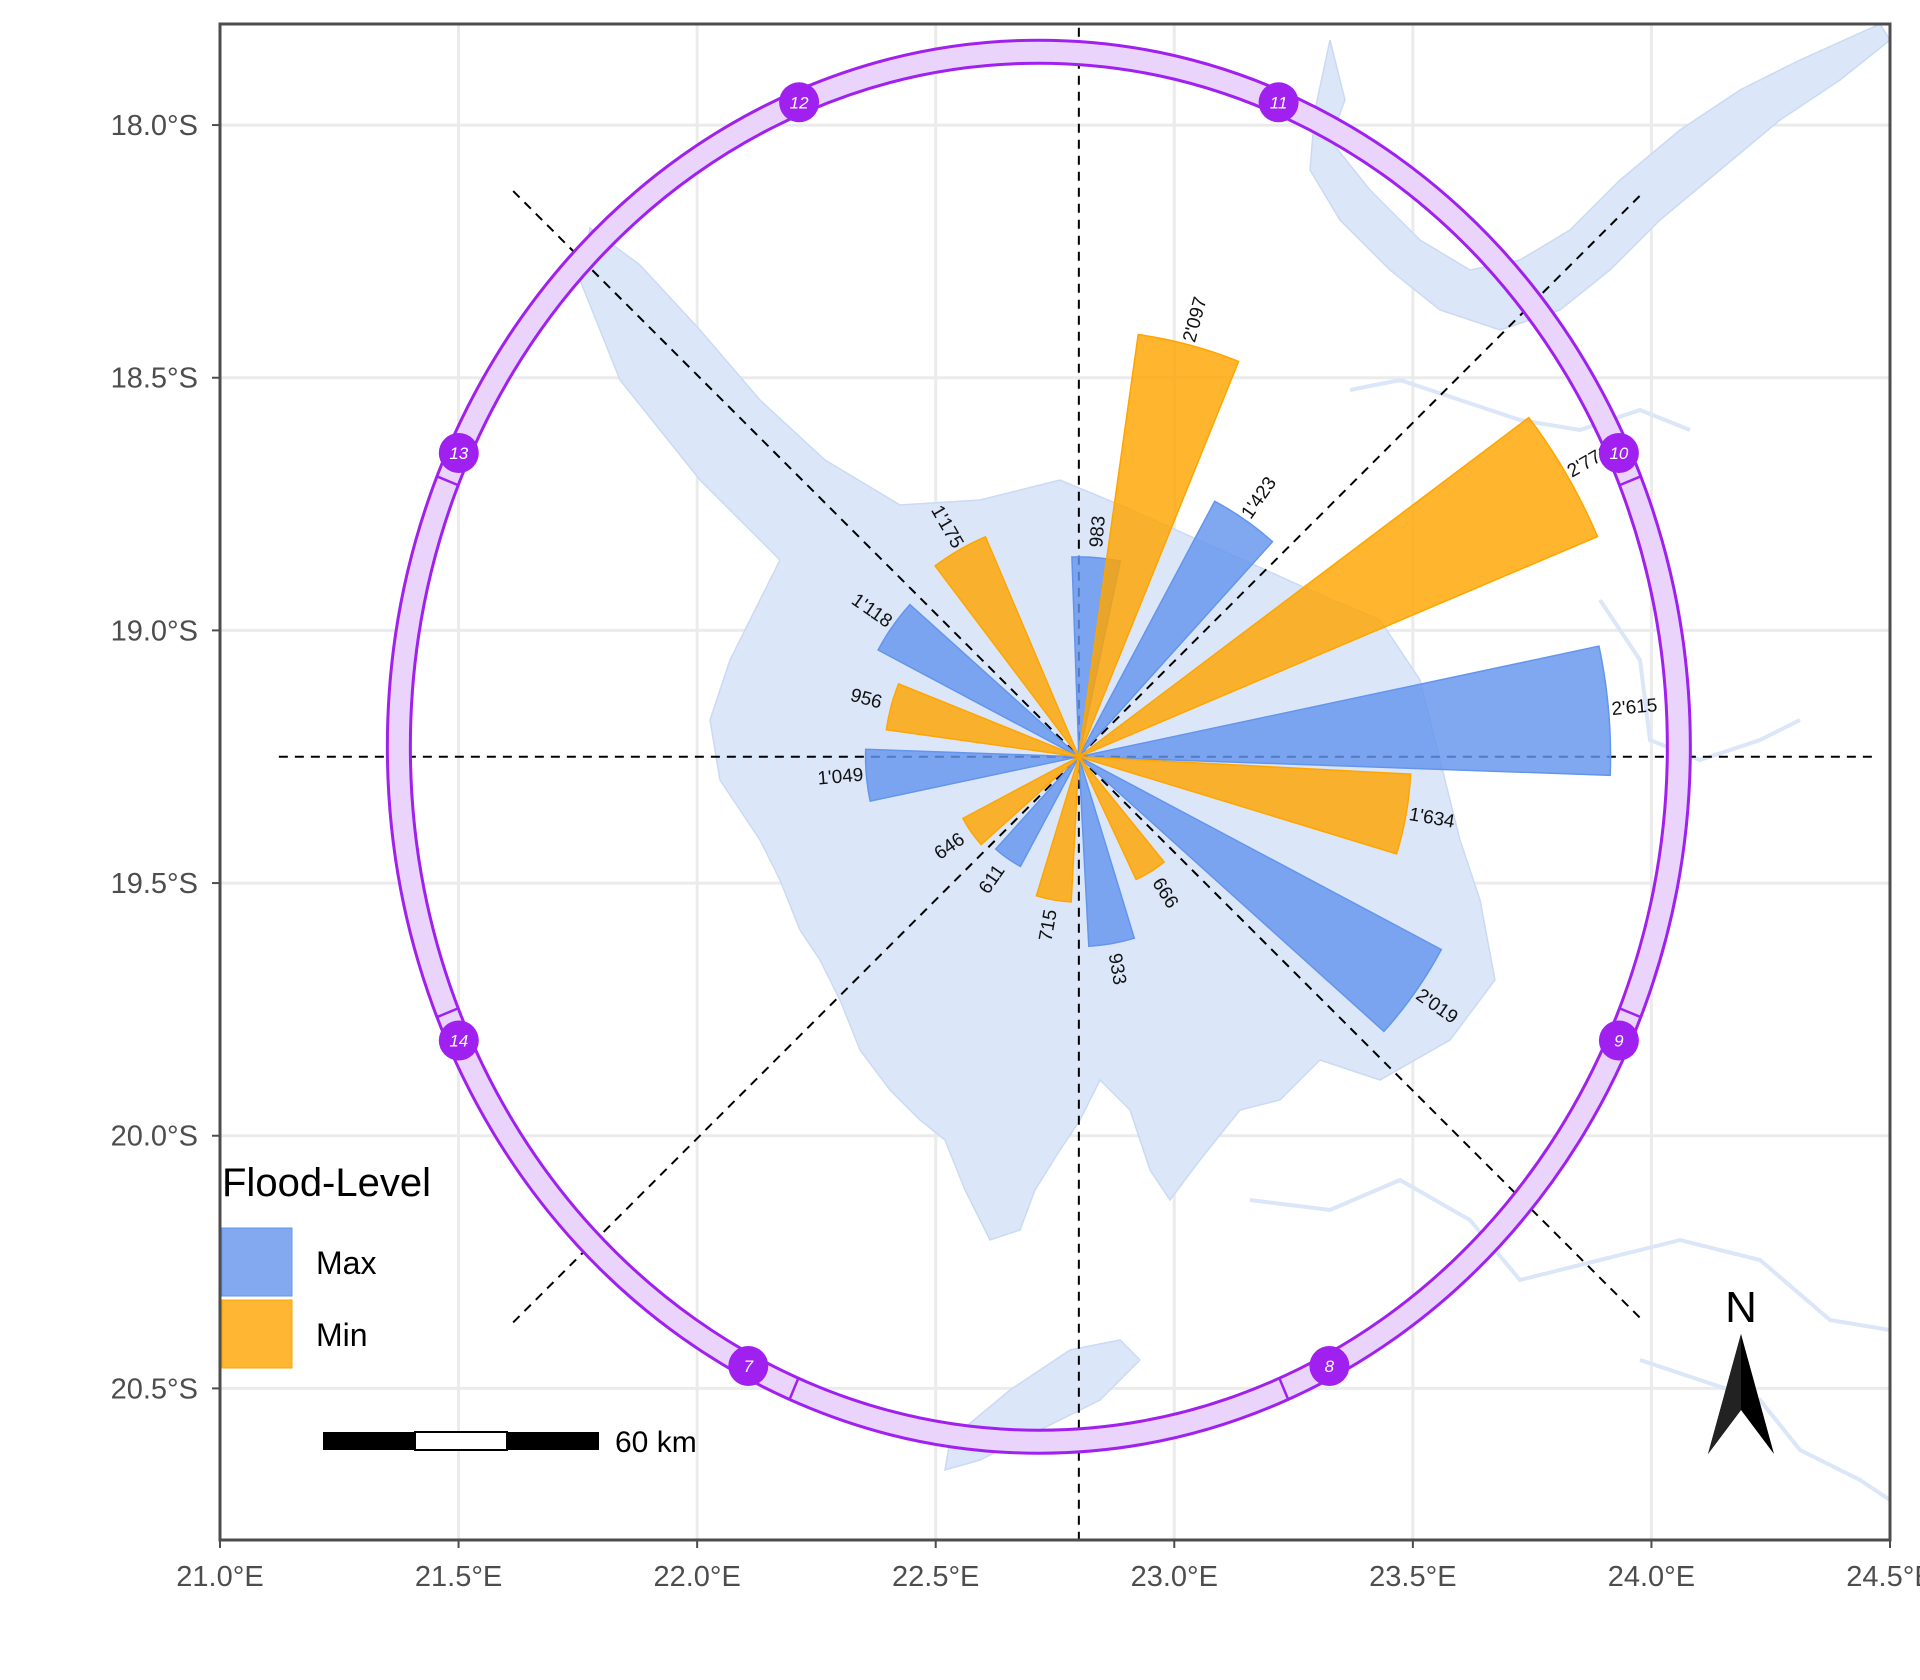 Image resolution: width=1920 pixels, height=1680 pixels. What do you see at coordinates (1520, 405) in the screenshot?
I see `river-northeast` at bounding box center [1520, 405].